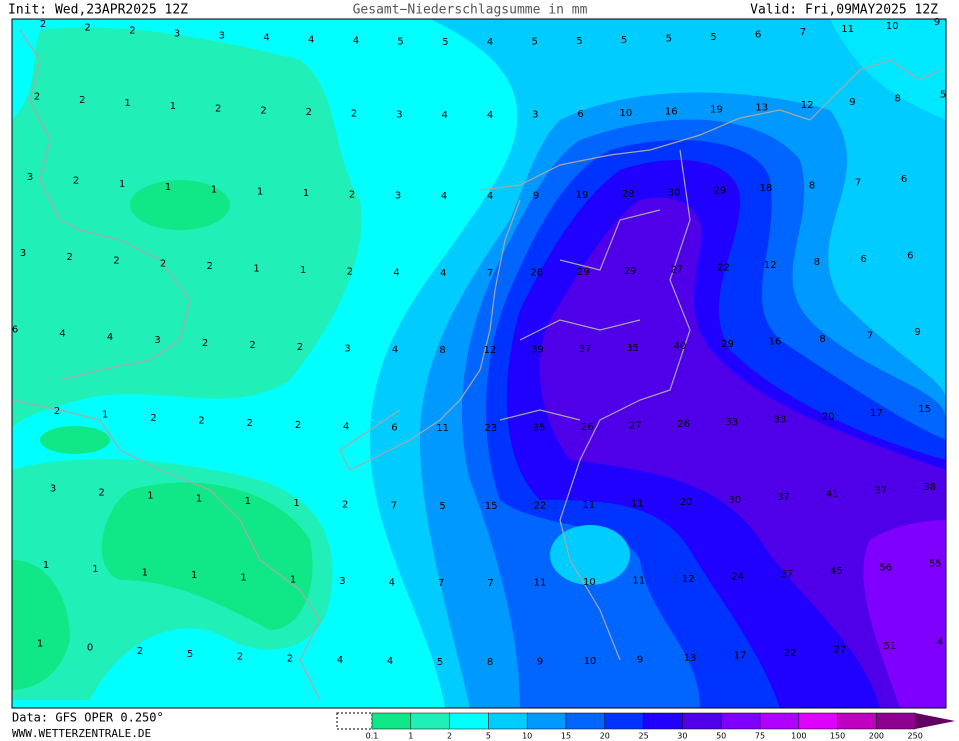 The image size is (959, 741). What do you see at coordinates (885, 567) in the screenshot?
I see `grid-value: 56` at bounding box center [885, 567].